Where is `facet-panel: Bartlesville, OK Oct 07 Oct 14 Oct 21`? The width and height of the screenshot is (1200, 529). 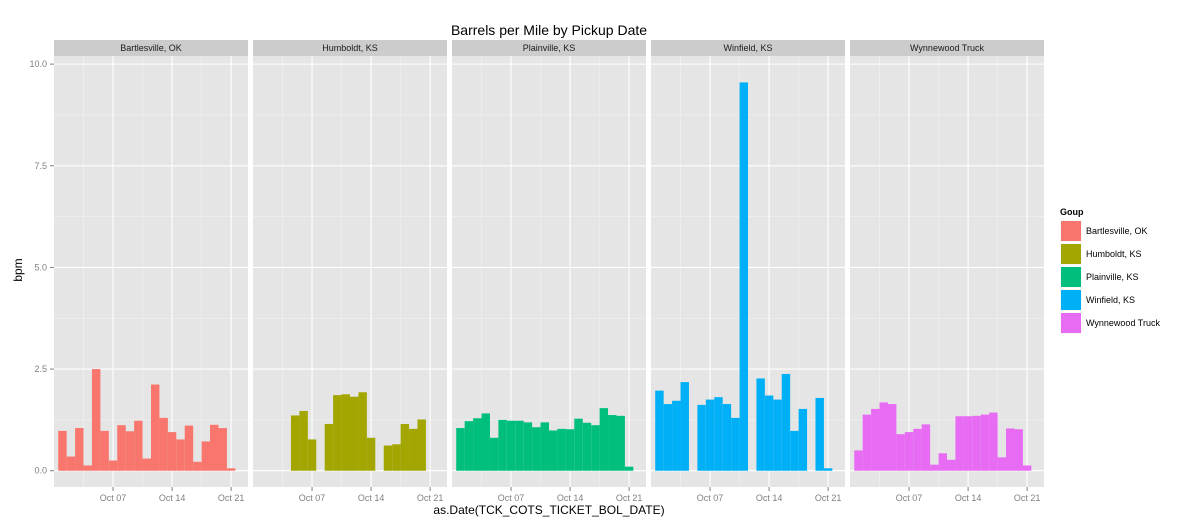
facet-panel: Bartlesville, OK Oct 07 Oct 14 Oct 21 is located at coordinates (151, 271).